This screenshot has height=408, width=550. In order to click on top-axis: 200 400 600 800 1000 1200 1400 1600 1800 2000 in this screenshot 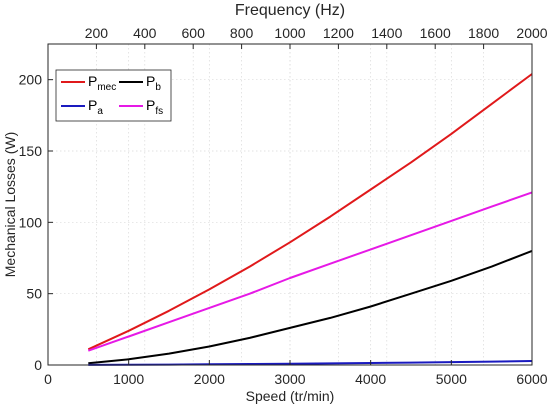, I will do `click(316, 37)`.